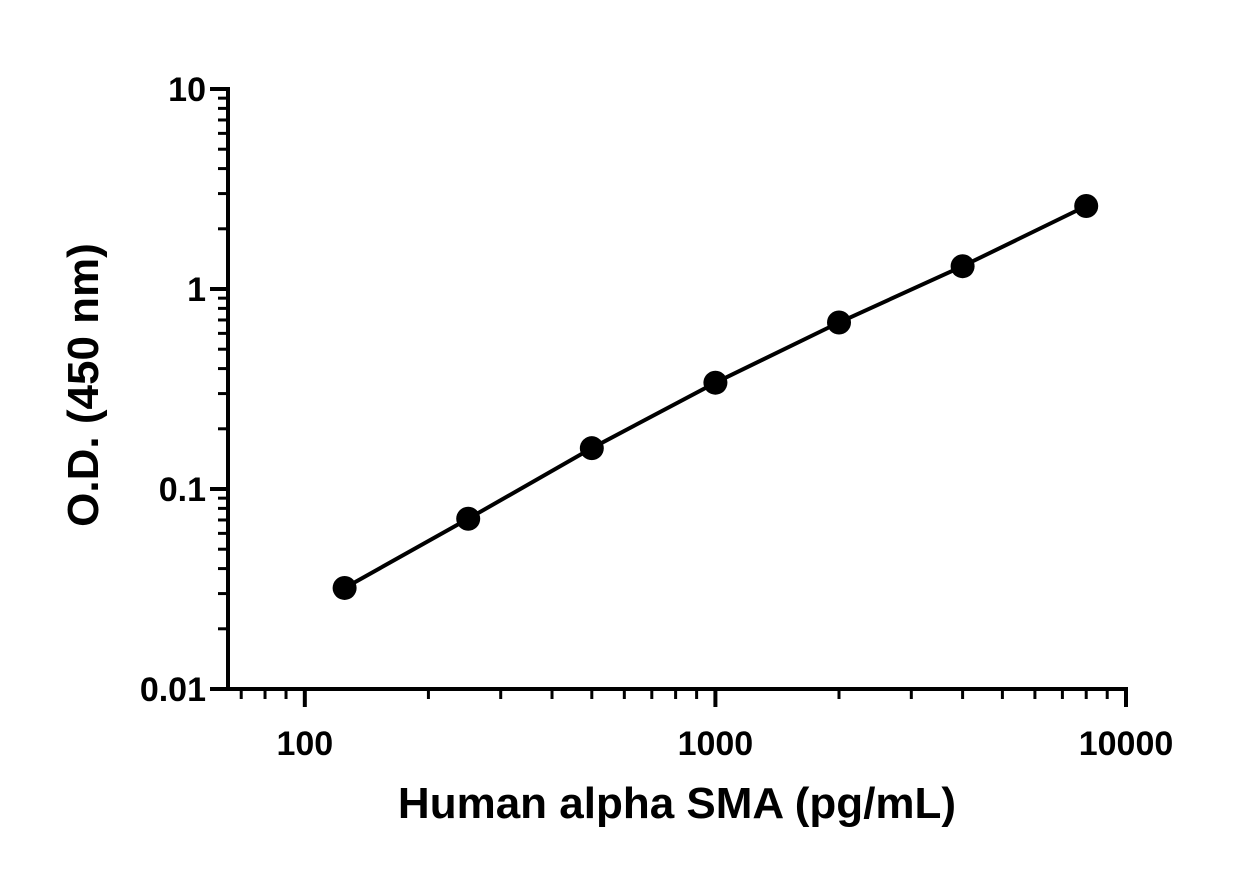  I want to click on x-axis-title: Human alpha SMA (pg/mL), so click(677, 803).